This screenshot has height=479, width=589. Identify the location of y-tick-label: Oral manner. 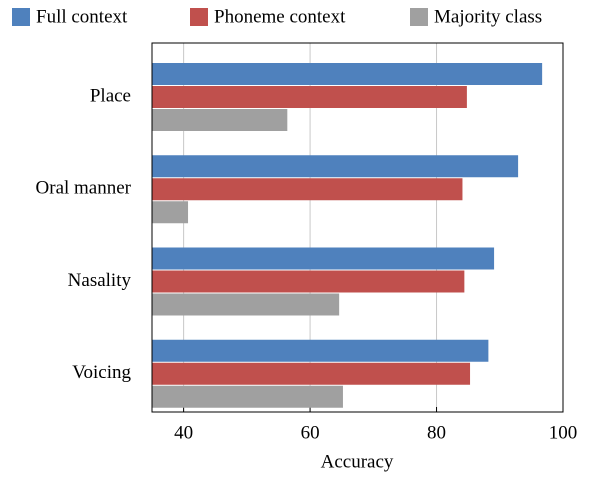
(84, 188).